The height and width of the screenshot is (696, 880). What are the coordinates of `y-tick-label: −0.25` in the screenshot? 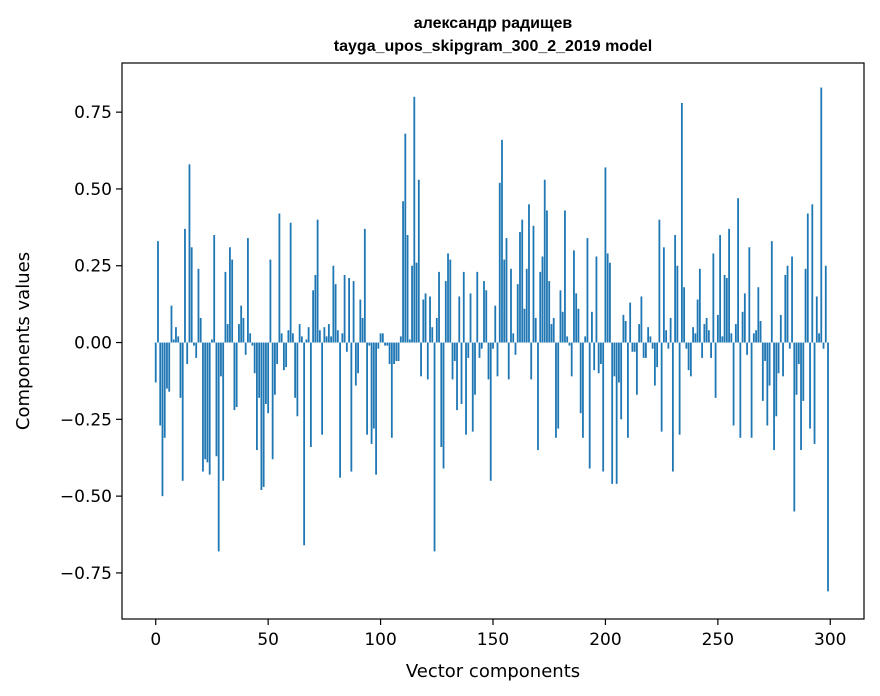 It's located at (86, 420).